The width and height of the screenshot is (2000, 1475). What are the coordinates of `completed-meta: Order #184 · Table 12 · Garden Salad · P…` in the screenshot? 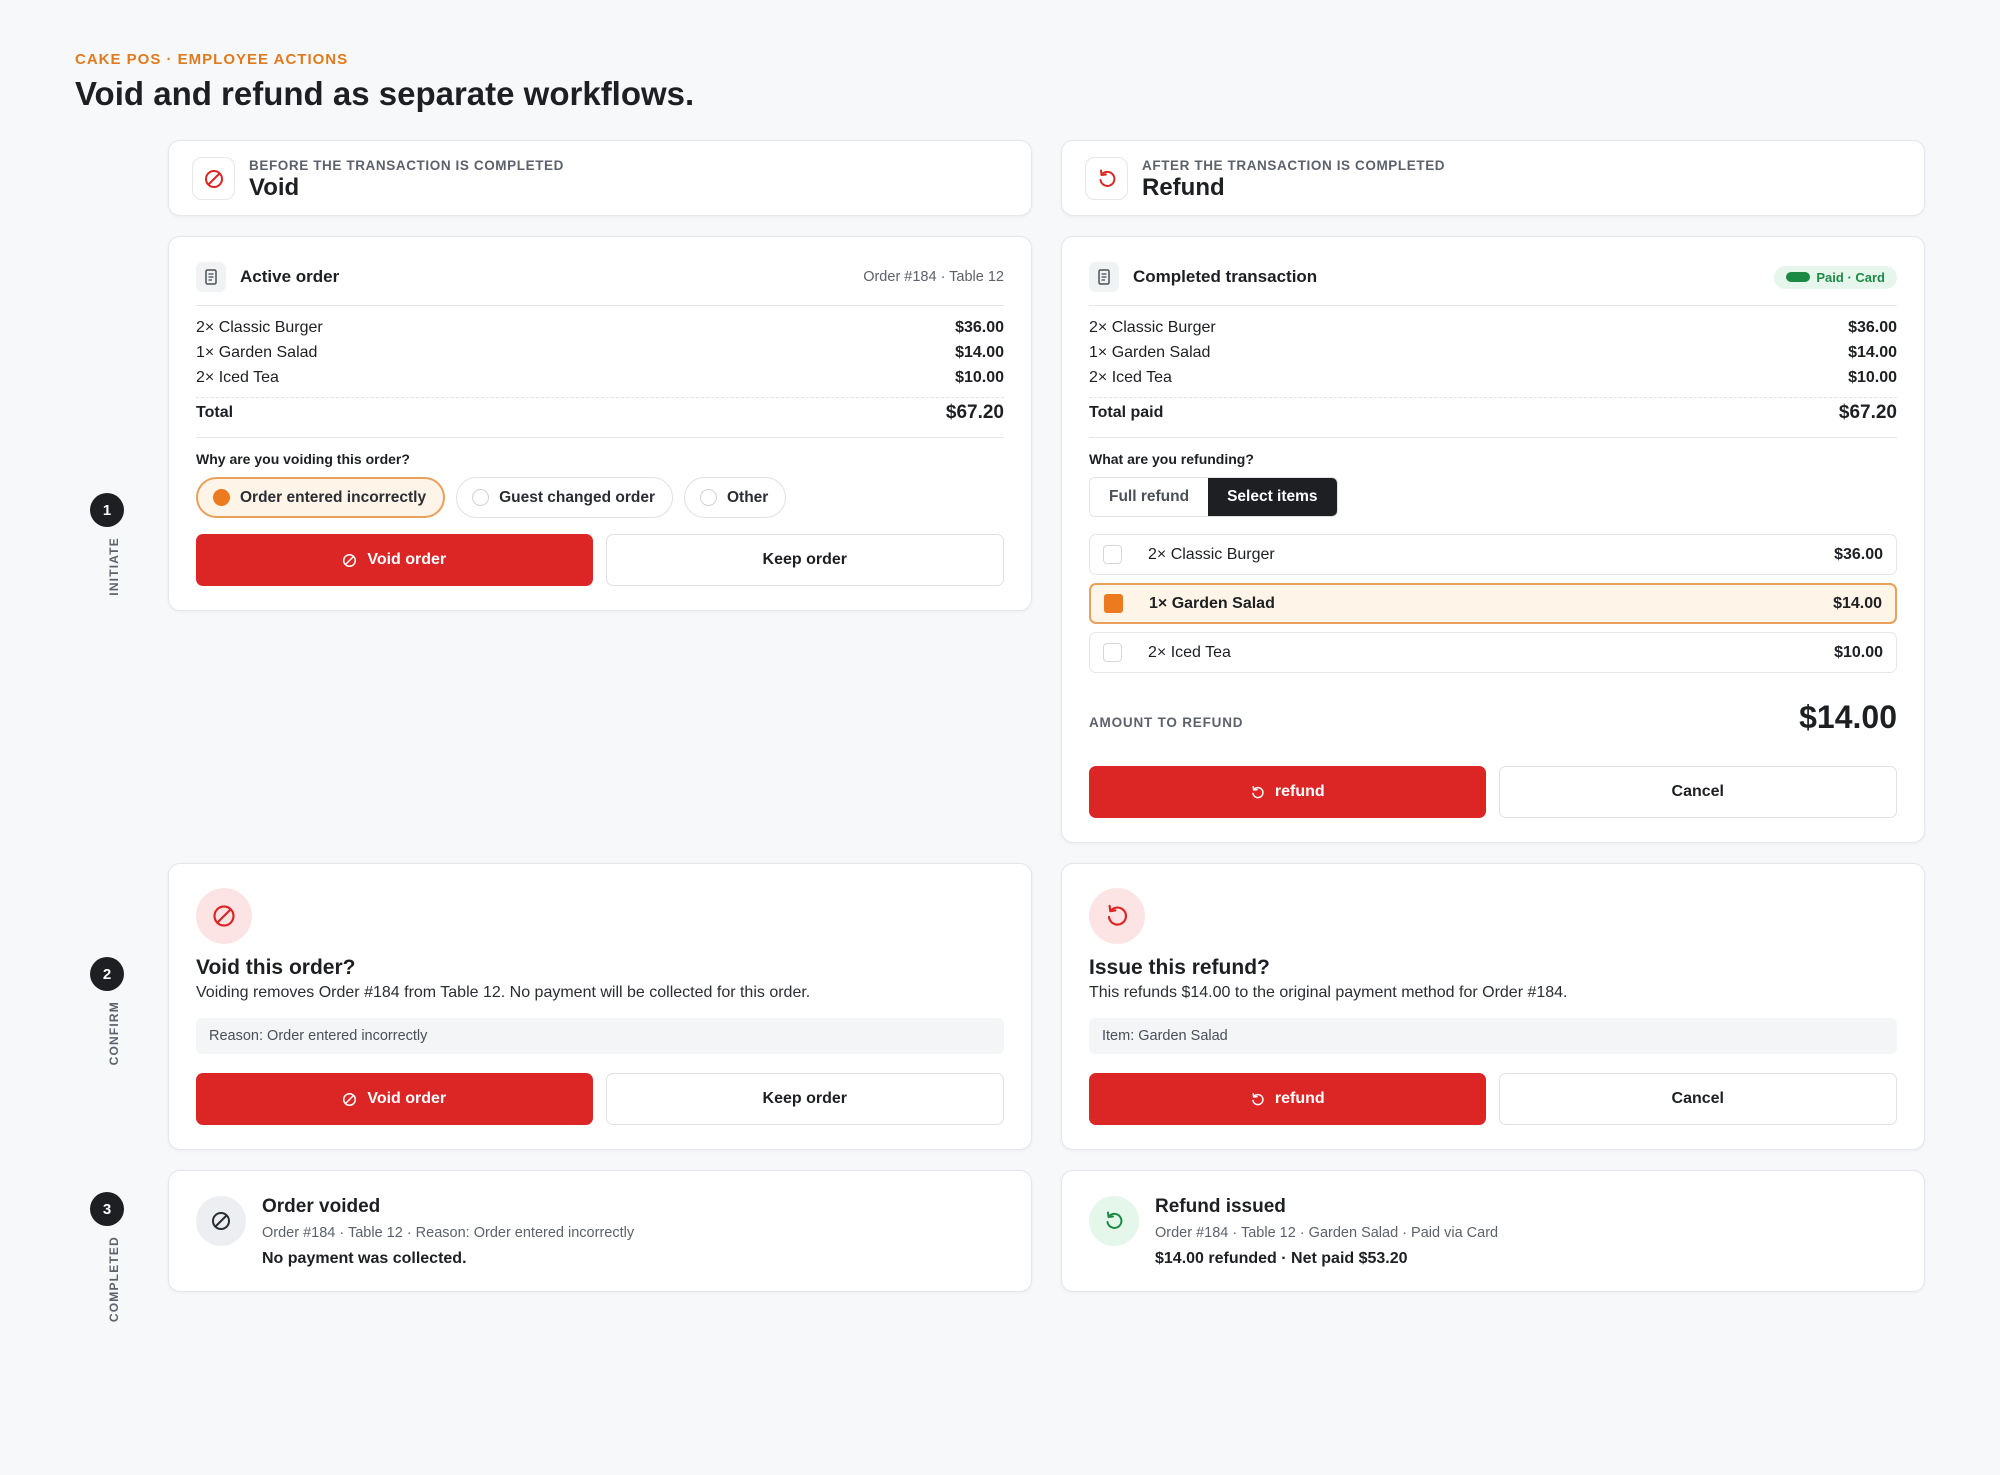 It's located at (1327, 1233).